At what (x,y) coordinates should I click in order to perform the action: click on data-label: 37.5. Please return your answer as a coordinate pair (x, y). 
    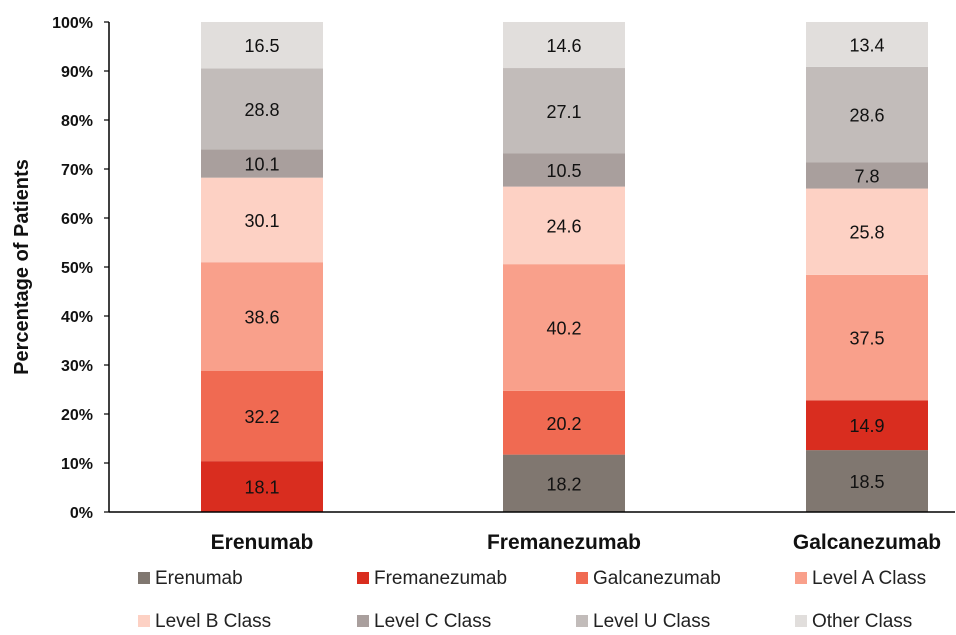
    Looking at the image, I should click on (866, 339).